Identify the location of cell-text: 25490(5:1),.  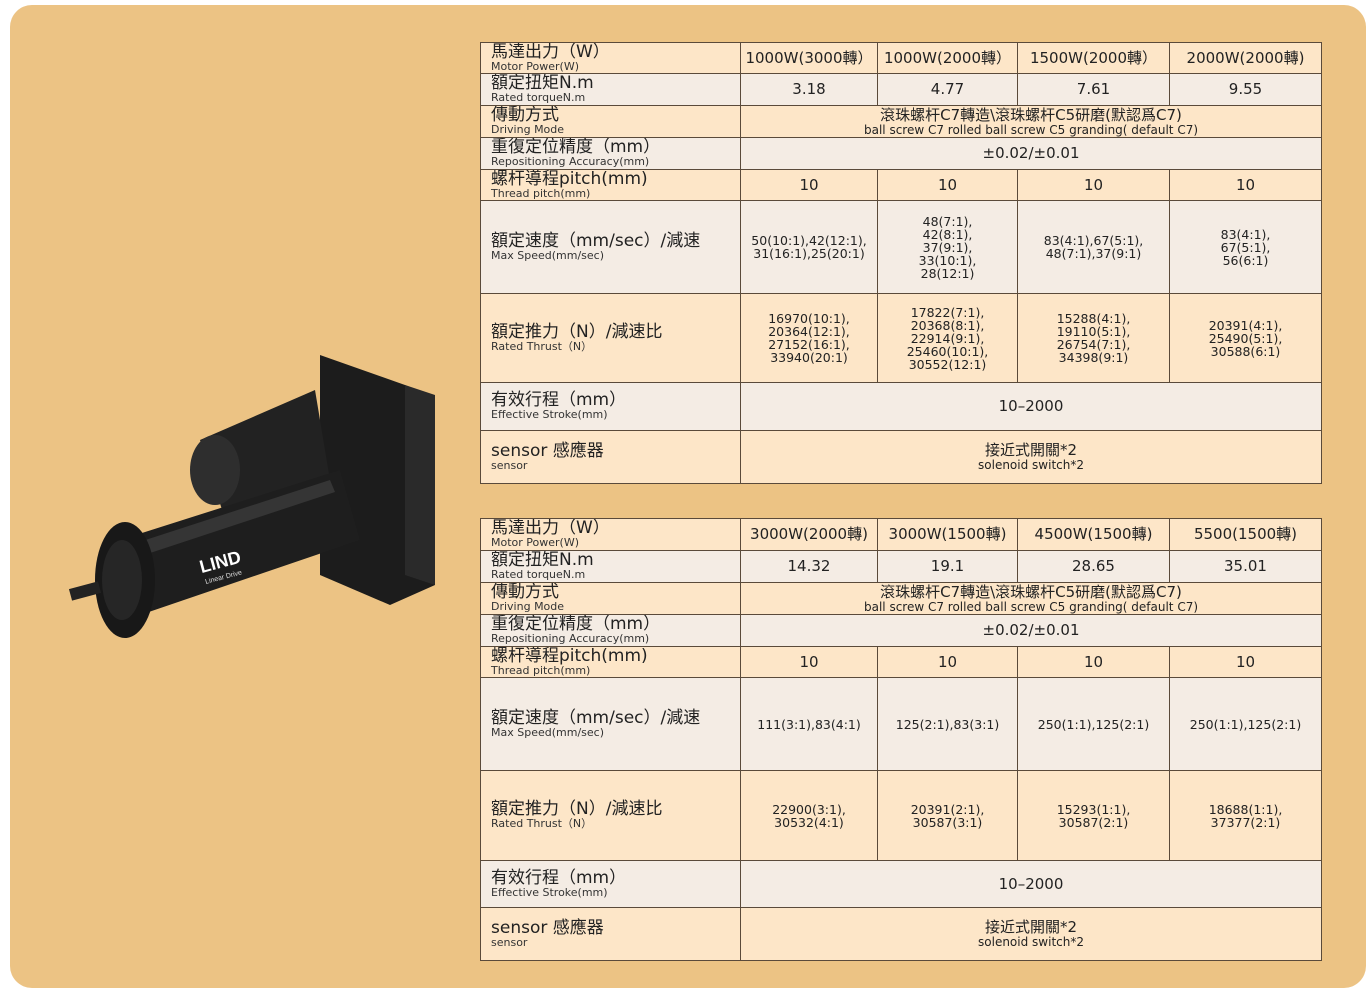
(1245, 338).